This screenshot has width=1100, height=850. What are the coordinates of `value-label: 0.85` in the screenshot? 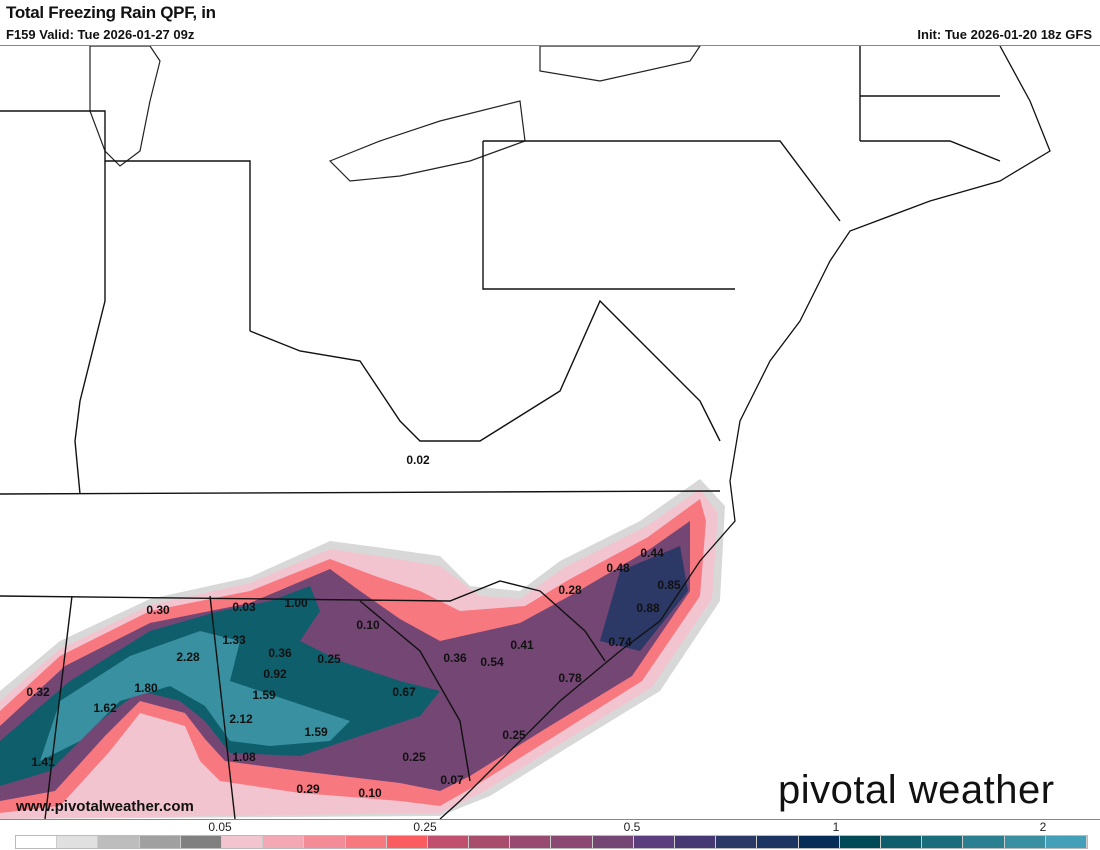 It's located at (669, 585).